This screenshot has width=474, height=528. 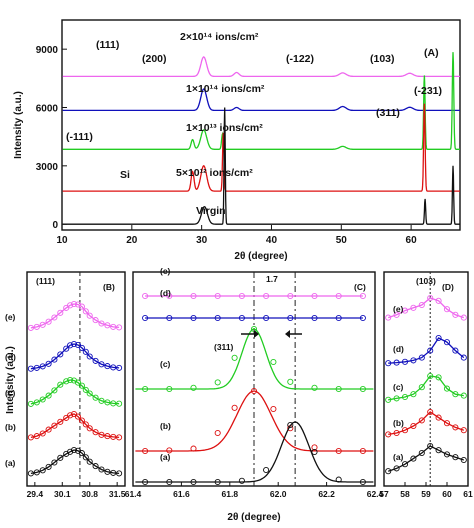 What do you see at coordinates (287, 334) in the screenshot?
I see `arrow-left-head` at bounding box center [287, 334].